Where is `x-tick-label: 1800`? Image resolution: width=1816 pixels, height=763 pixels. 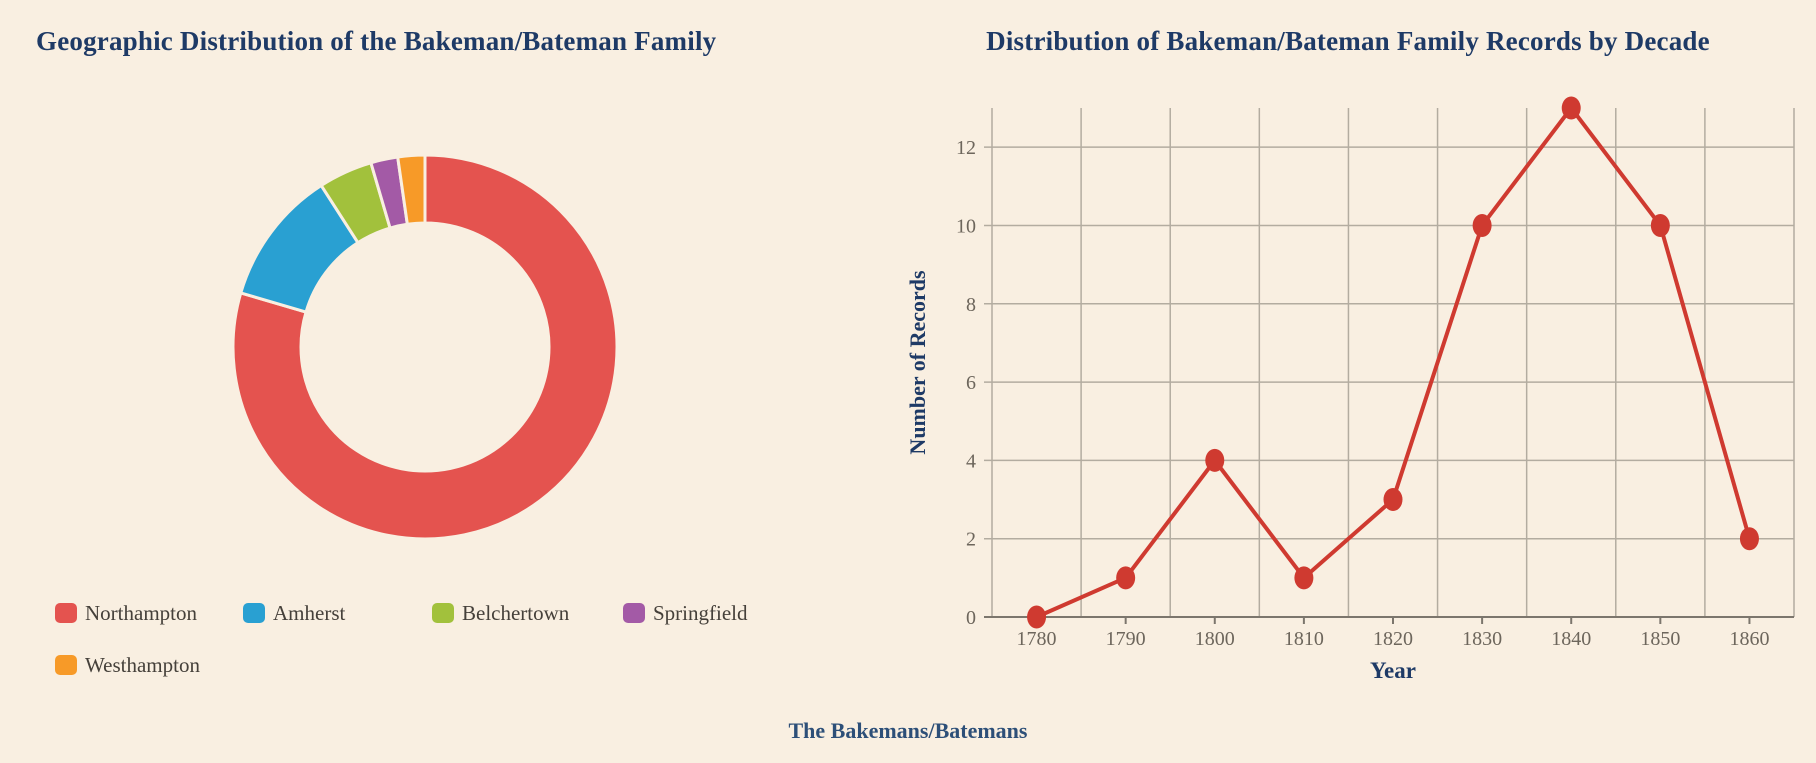
x-tick-label: 1800 is located at coordinates (1215, 639).